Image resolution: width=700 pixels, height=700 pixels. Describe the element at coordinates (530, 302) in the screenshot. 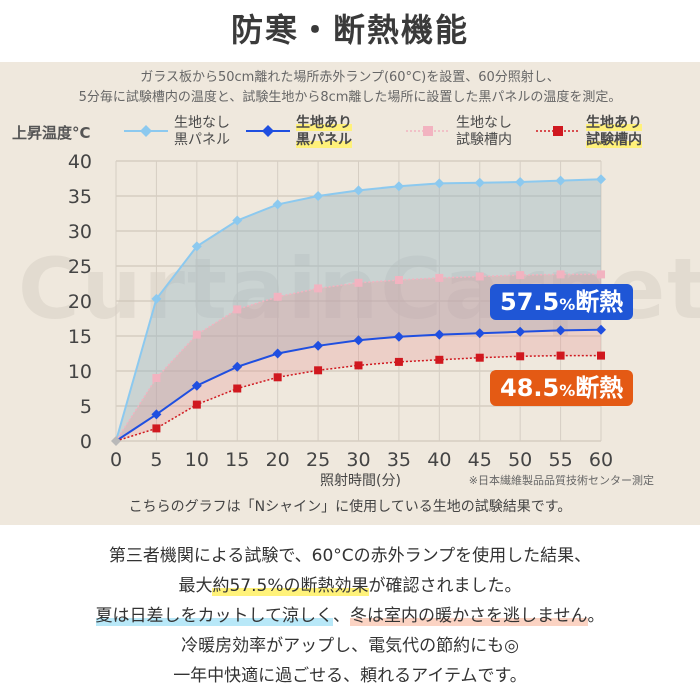

I see `badge-value: 57.5` at that location.